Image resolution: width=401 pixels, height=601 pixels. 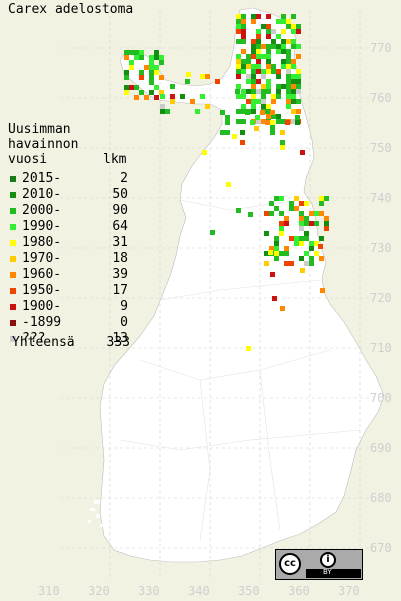 I want to click on legend-count: 9, so click(x=124, y=306).